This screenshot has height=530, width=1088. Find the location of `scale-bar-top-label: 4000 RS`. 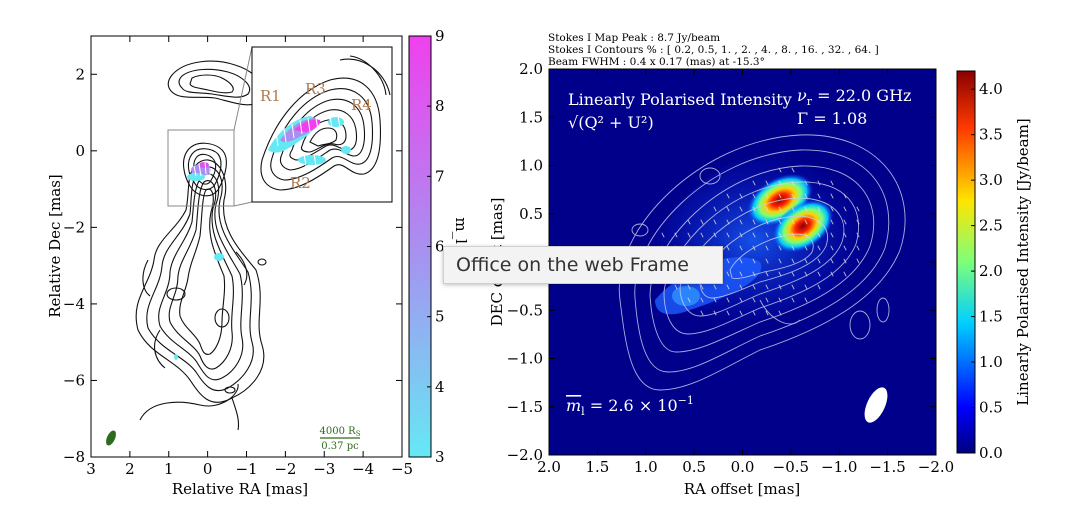

scale-bar-top-label: 4000 RS is located at coordinates (340, 432).